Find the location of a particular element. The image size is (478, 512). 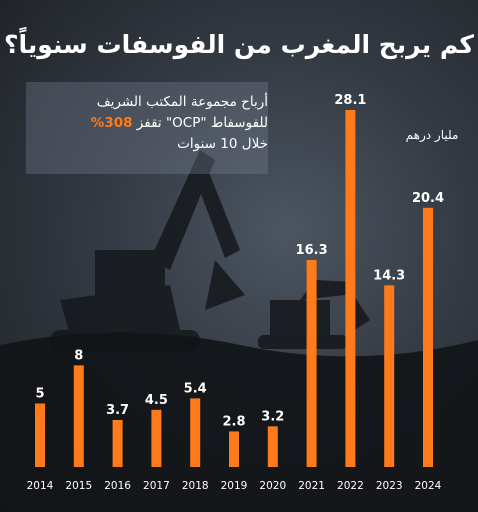

value-label-2023: 14.3 is located at coordinates (389, 275).